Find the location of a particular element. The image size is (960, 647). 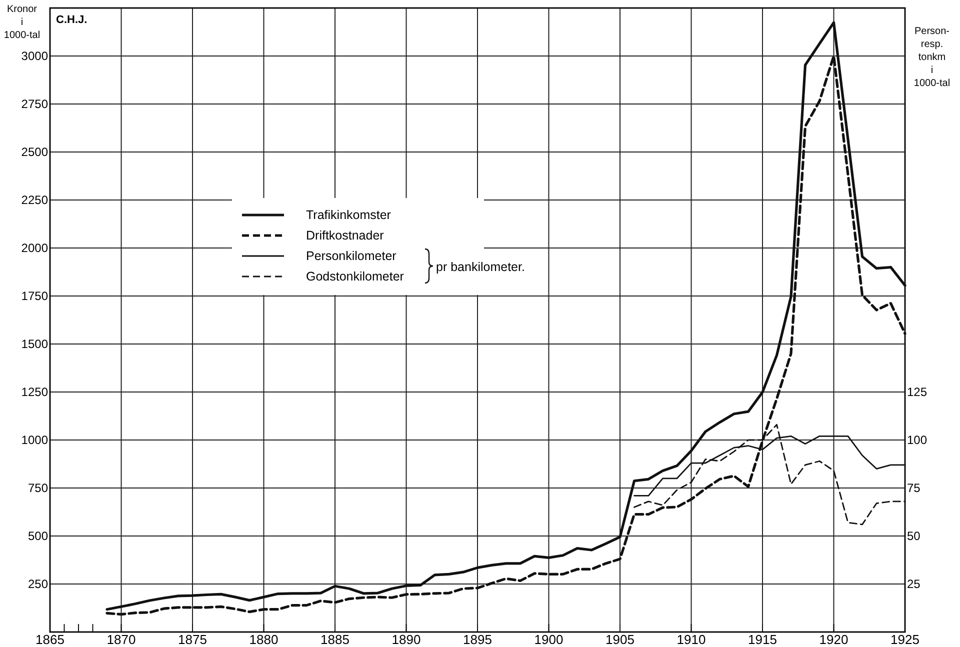

x-tick-label: 1870 is located at coordinates (121, 639).